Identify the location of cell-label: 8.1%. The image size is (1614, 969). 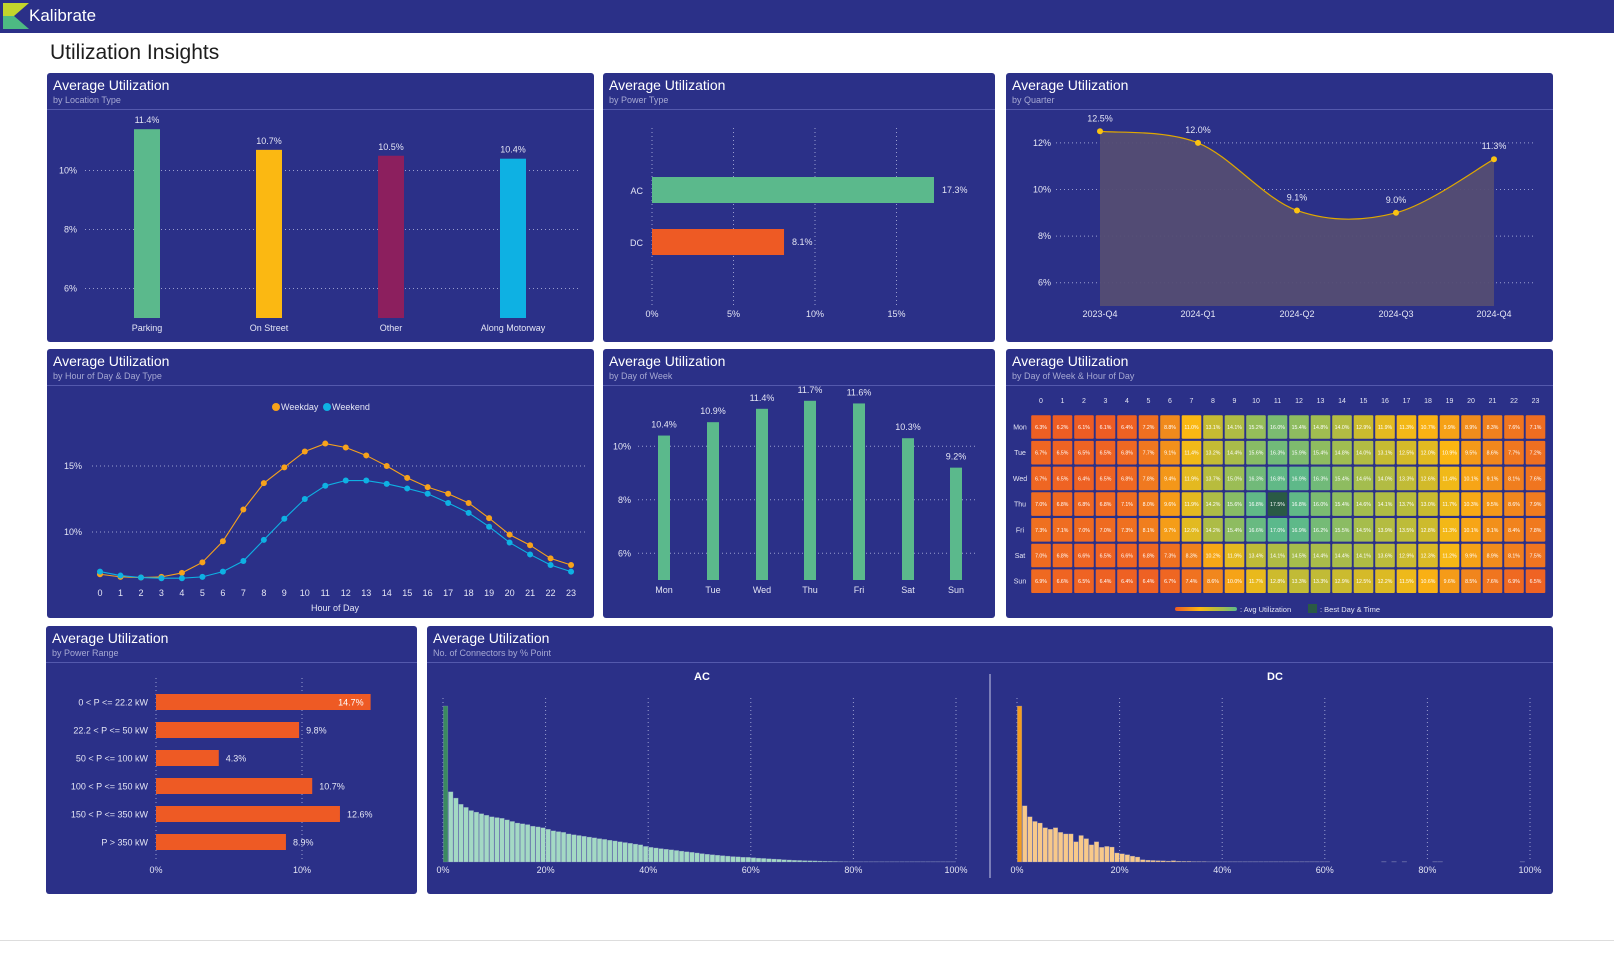
(1149, 531).